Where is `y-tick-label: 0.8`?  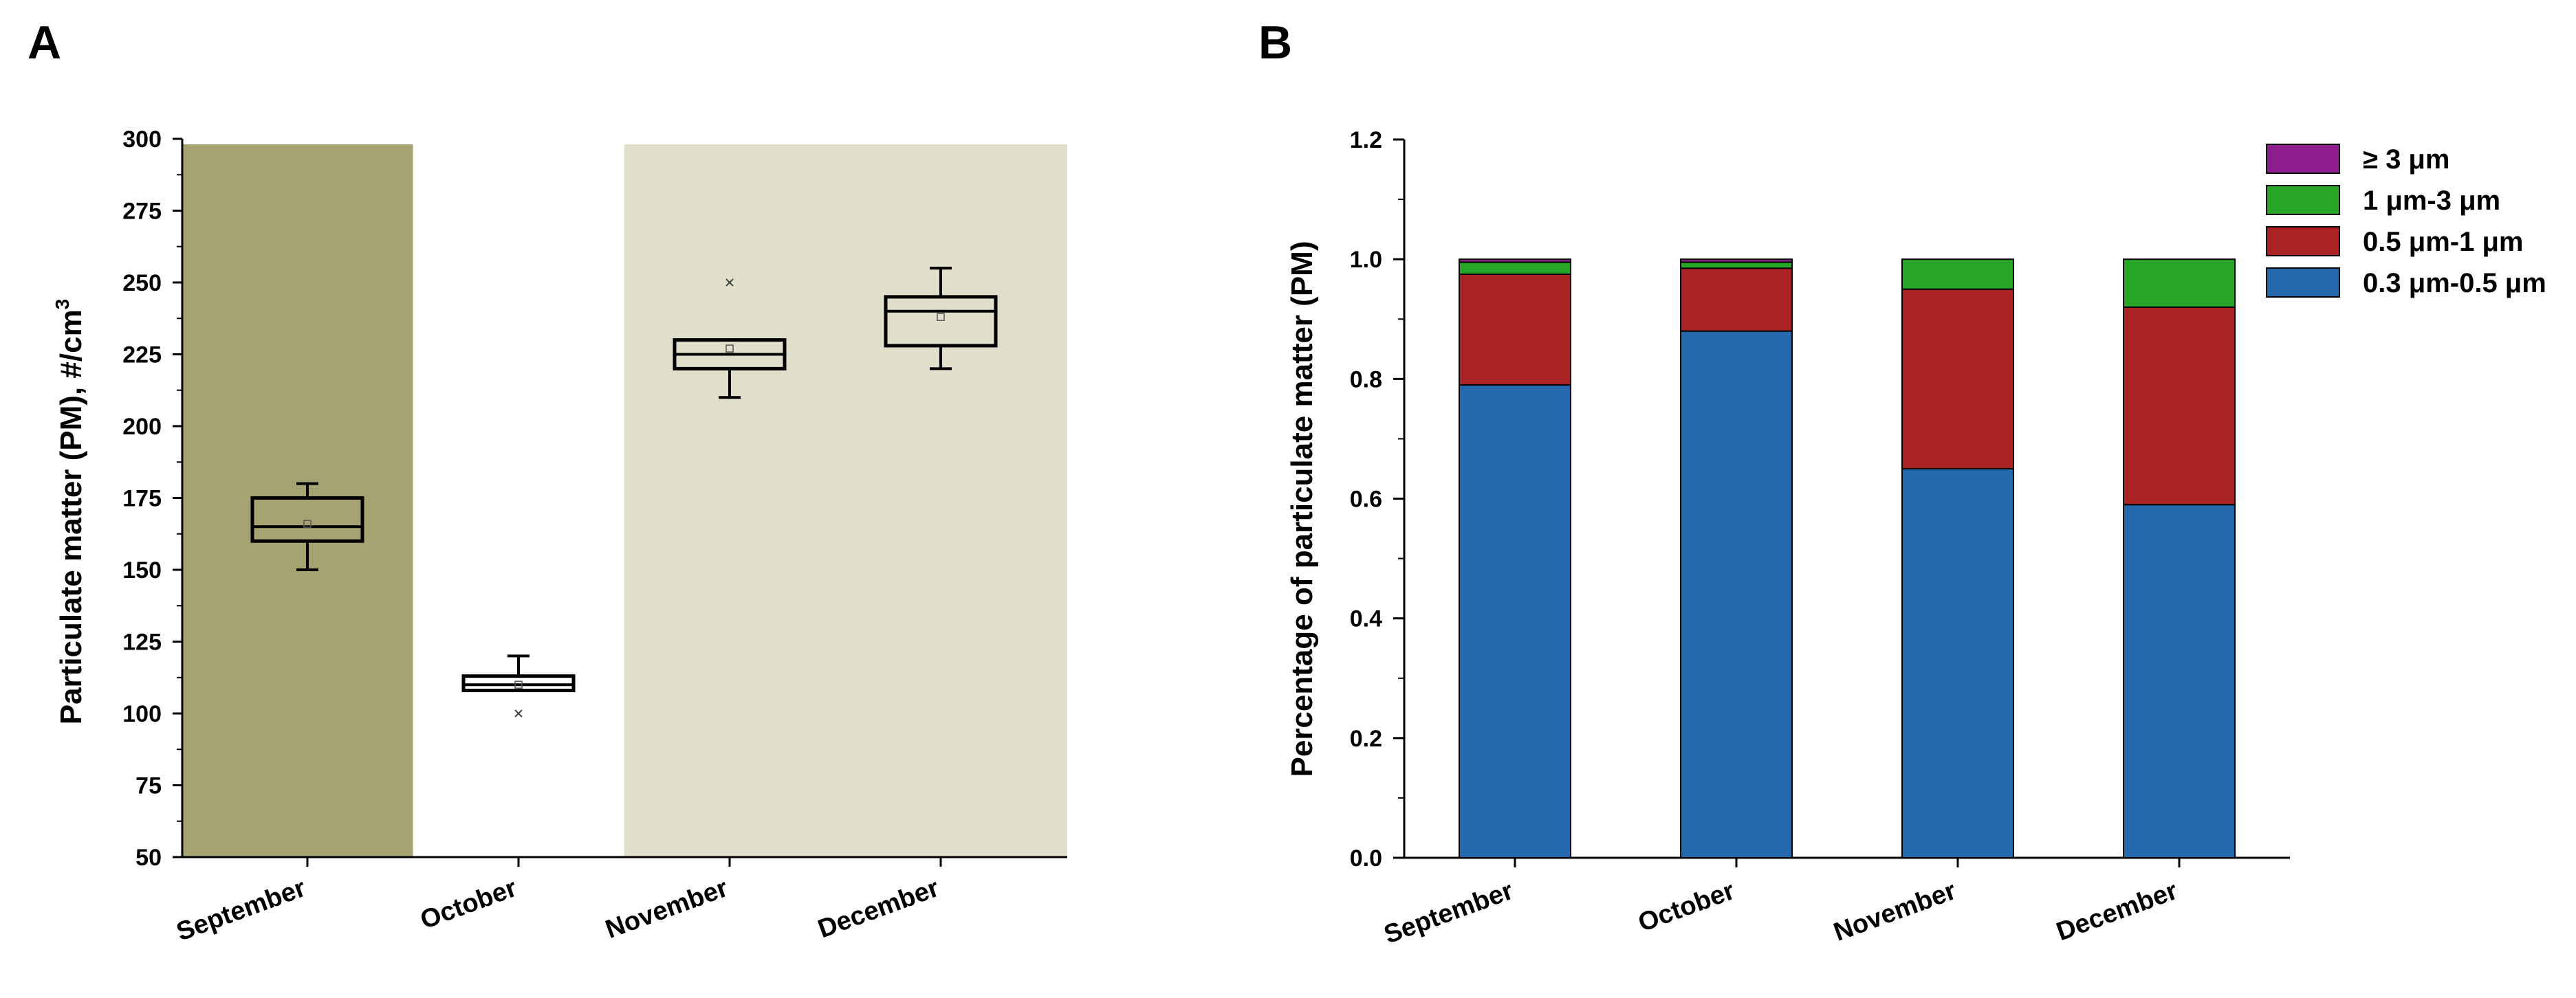
y-tick-label: 0.8 is located at coordinates (1366, 379).